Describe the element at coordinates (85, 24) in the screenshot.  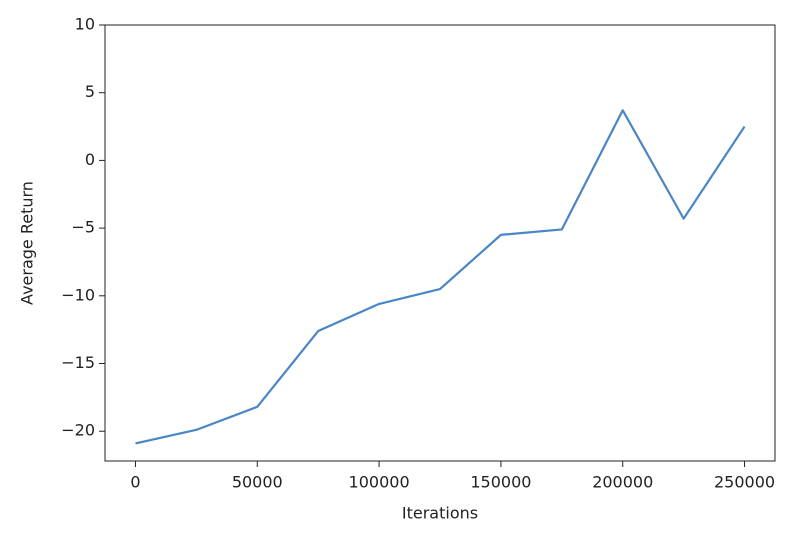
I see `y-tick-label: 10` at that location.